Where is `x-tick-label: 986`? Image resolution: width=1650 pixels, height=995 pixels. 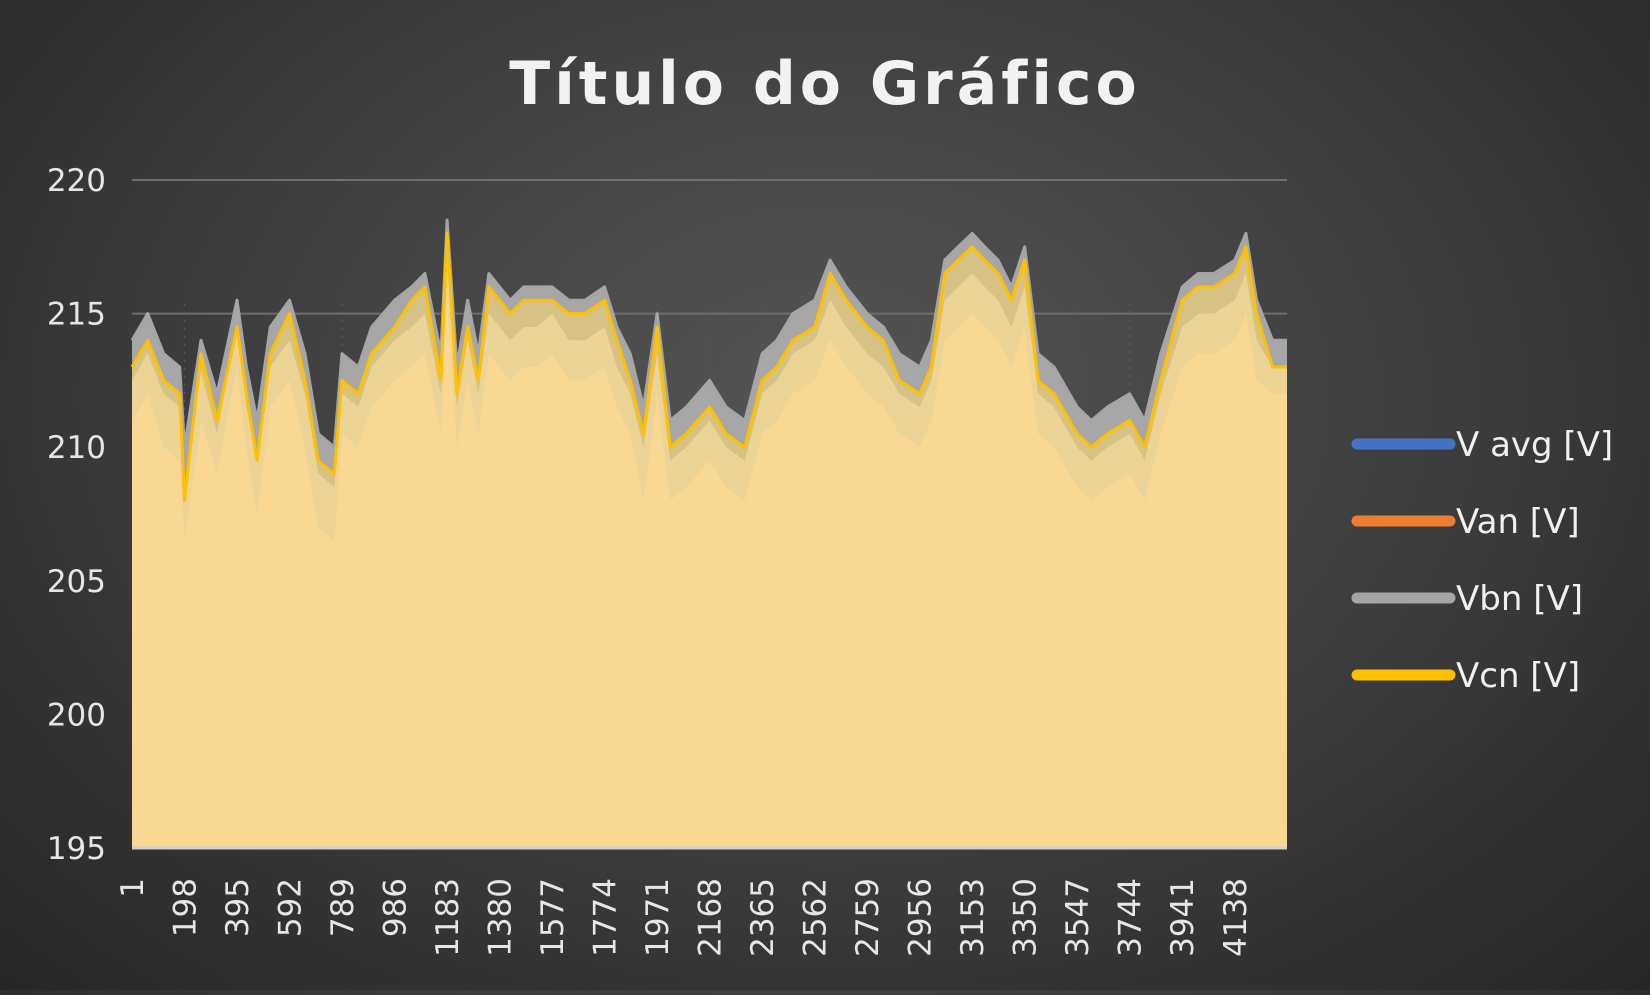
x-tick-label: 986 is located at coordinates (396, 907).